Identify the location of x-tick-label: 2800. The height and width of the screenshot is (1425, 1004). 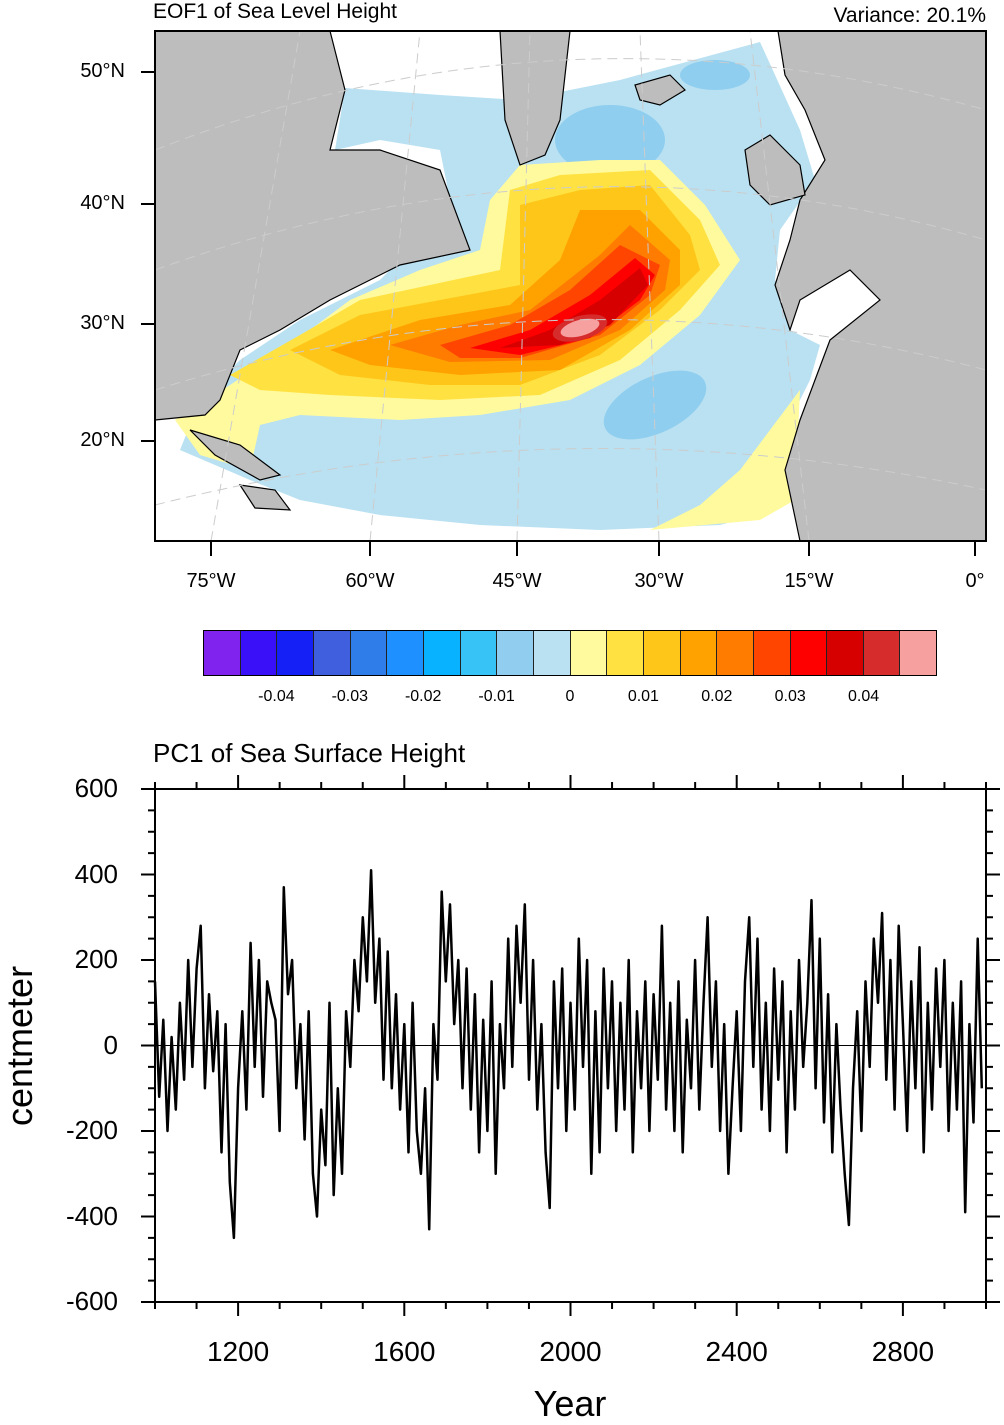
(903, 1351).